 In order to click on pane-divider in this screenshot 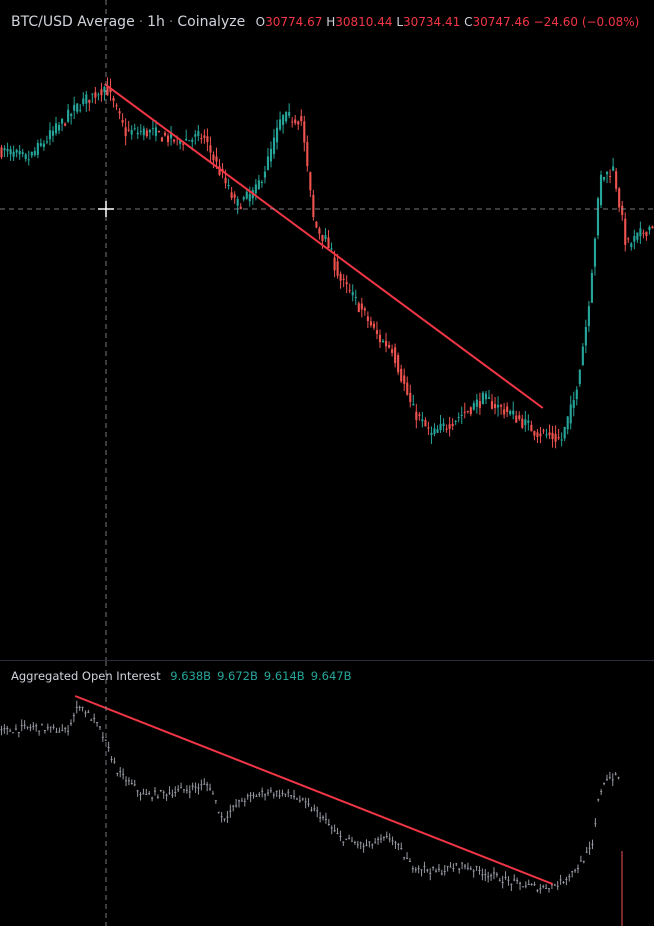, I will do `click(327, 660)`.